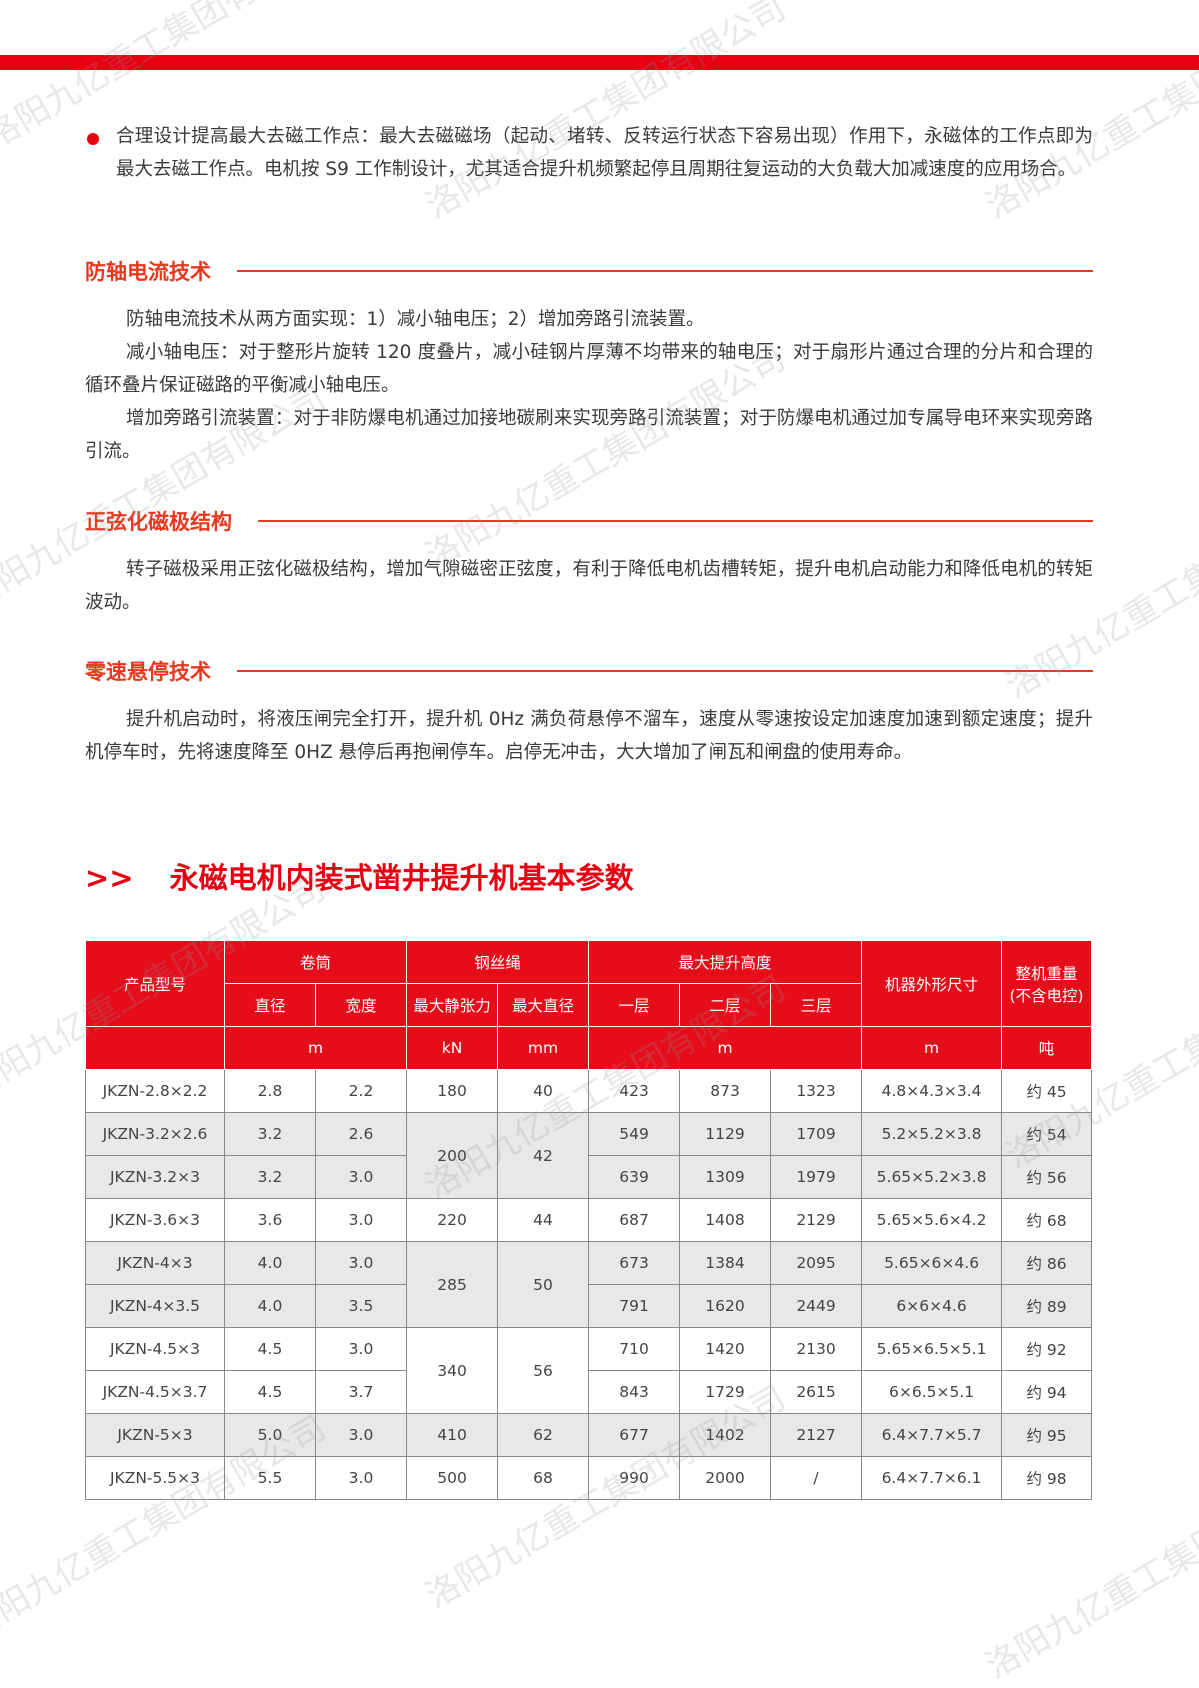  I want to click on cell-diameter: 3.6, so click(270, 1220).